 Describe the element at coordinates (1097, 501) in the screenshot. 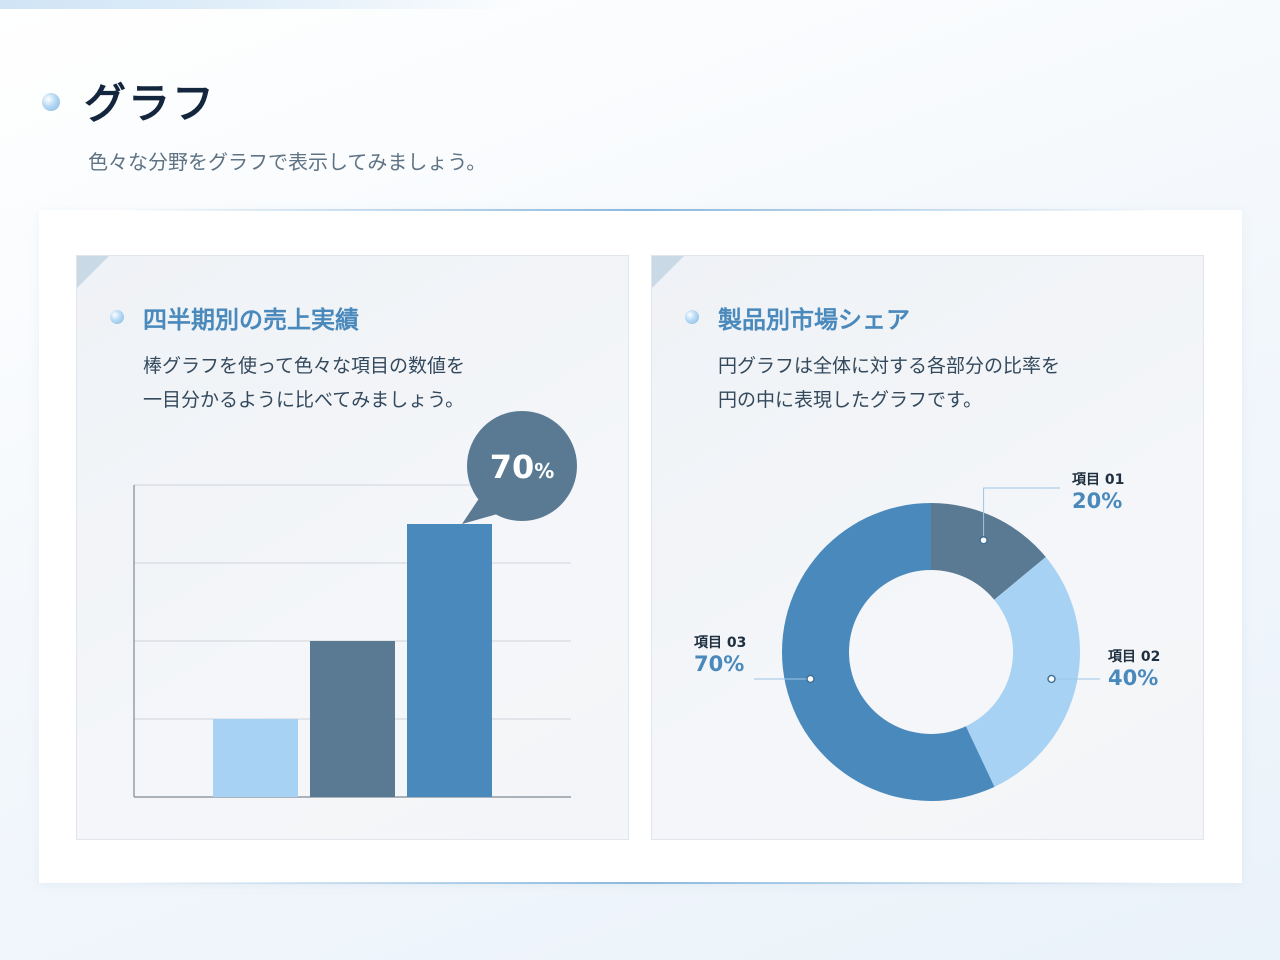

I see `slice-value: 20%` at that location.